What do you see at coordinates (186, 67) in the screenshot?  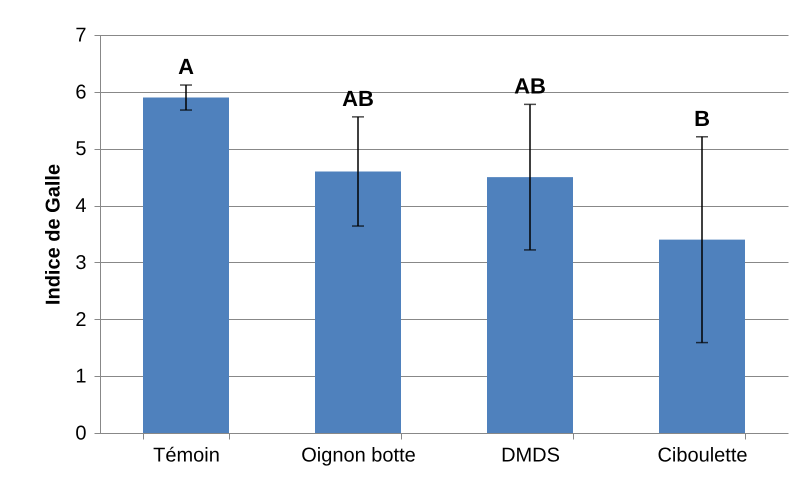 I see `annotation: A` at bounding box center [186, 67].